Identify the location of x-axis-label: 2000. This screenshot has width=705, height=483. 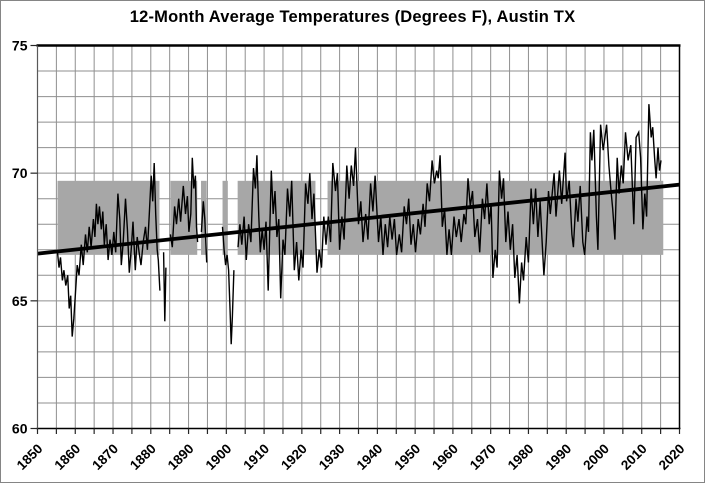
(596, 457).